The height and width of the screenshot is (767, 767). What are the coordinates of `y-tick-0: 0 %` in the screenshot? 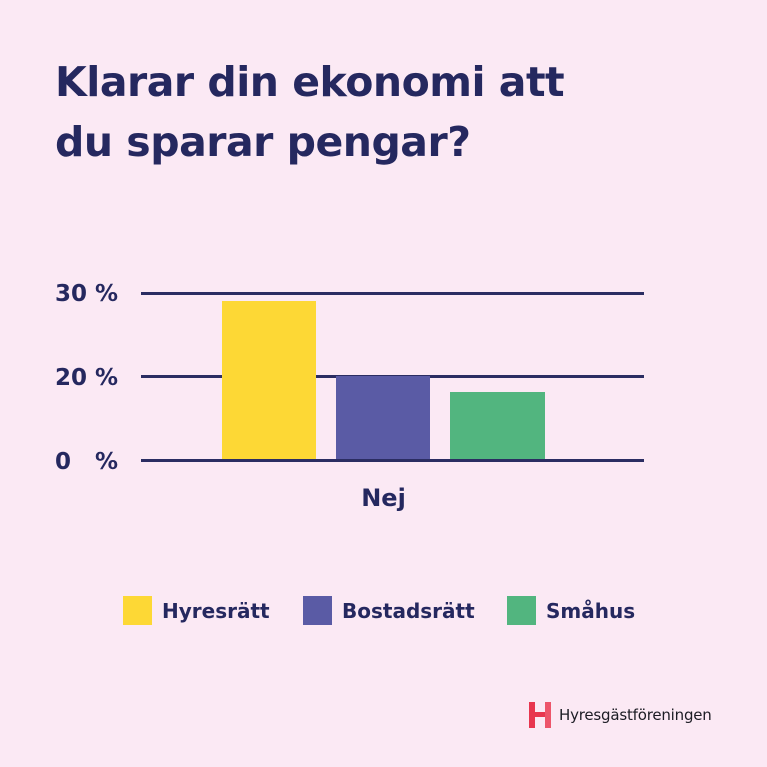 It's located at (87, 462).